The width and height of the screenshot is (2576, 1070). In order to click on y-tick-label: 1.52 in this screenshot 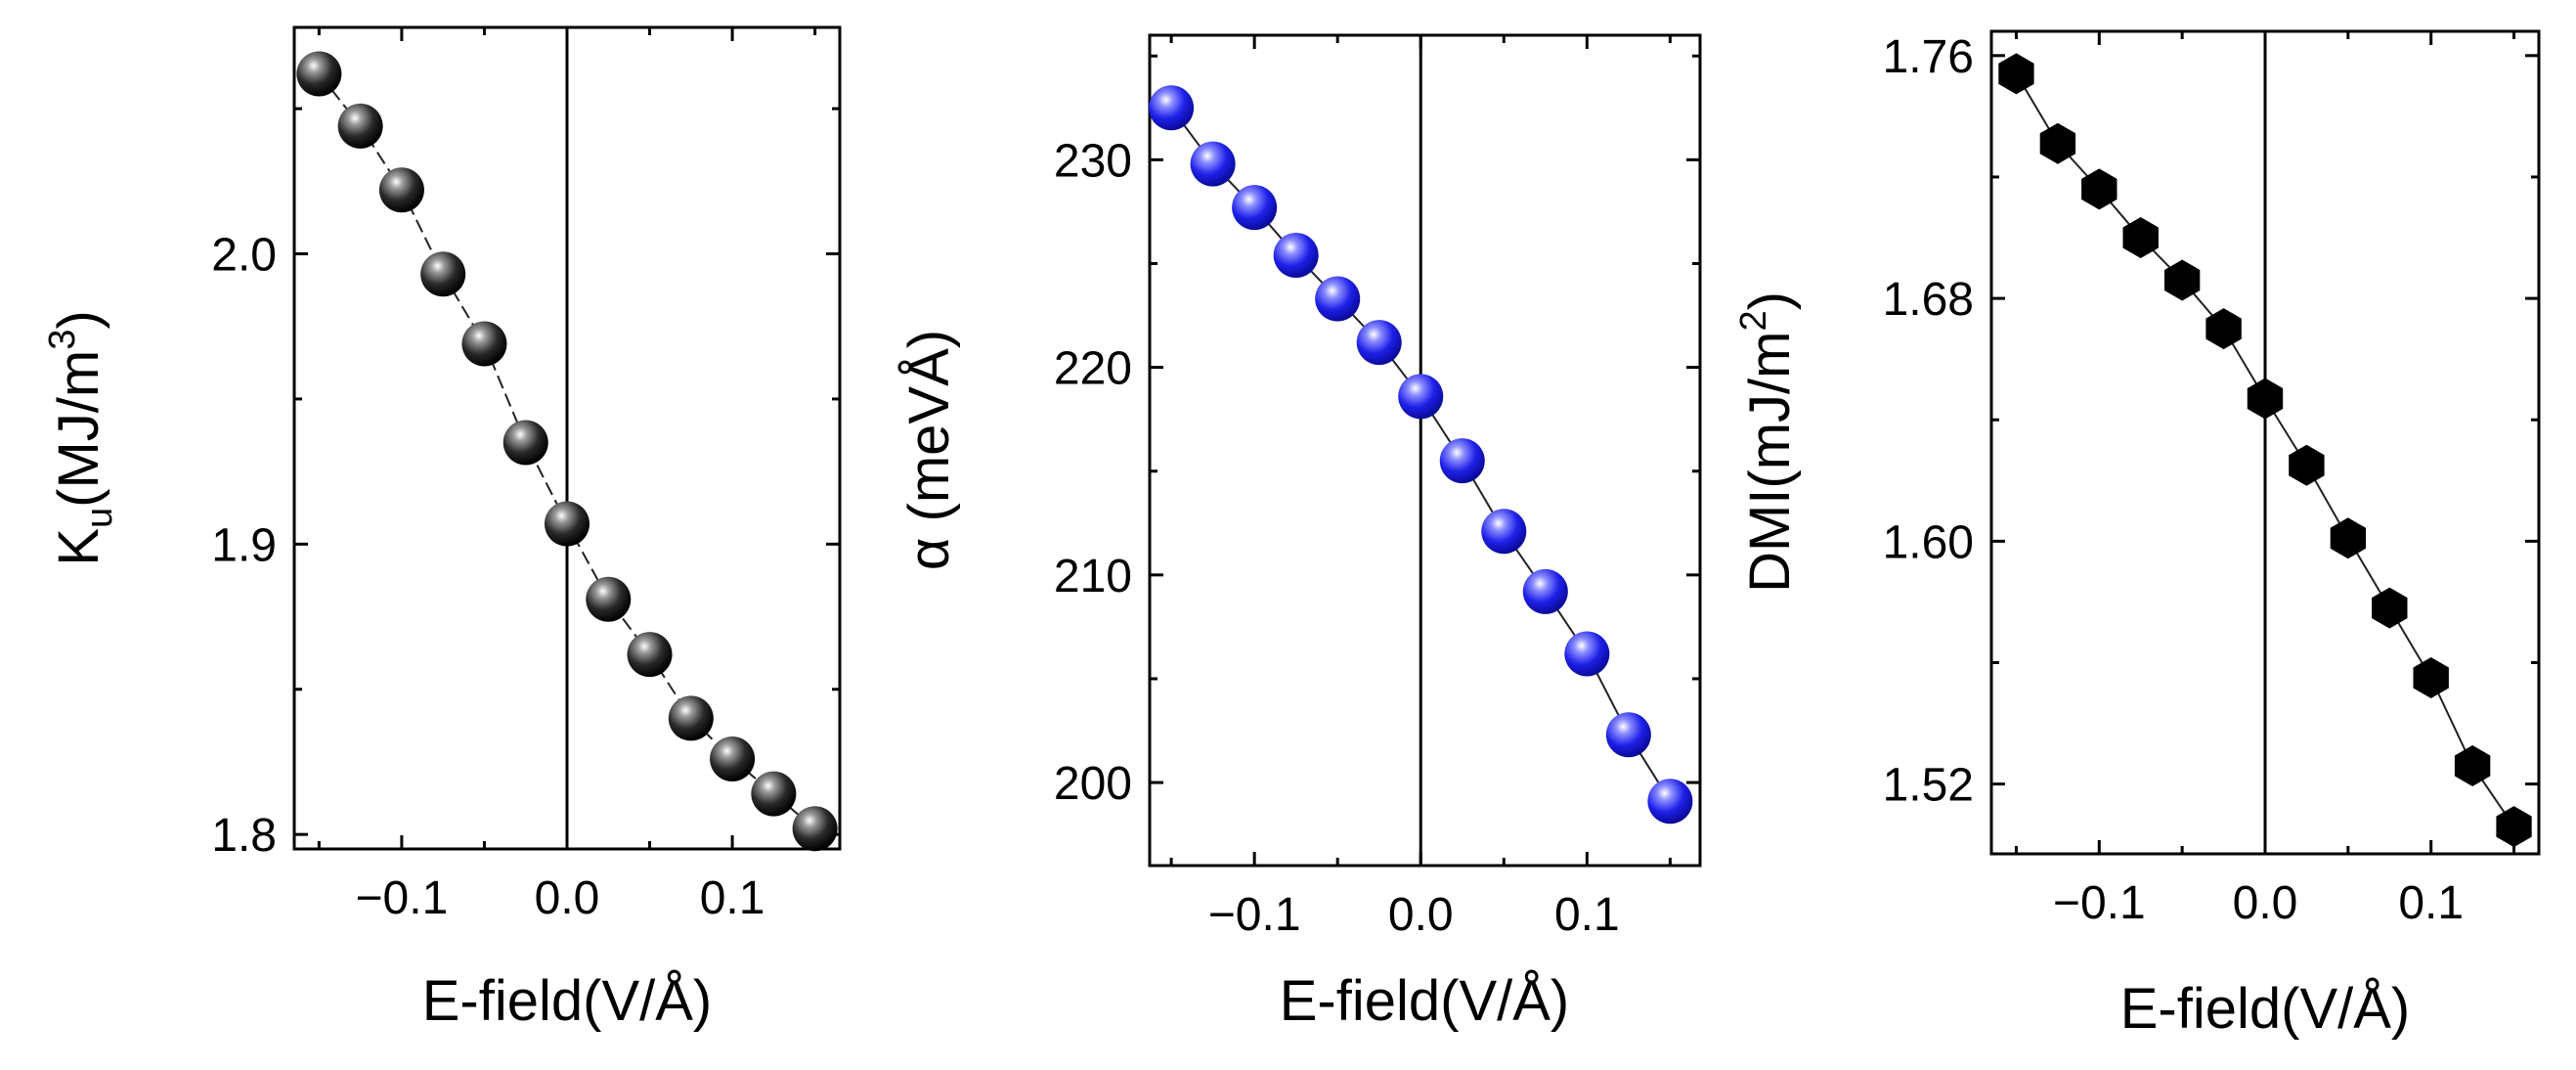, I will do `click(1928, 786)`.